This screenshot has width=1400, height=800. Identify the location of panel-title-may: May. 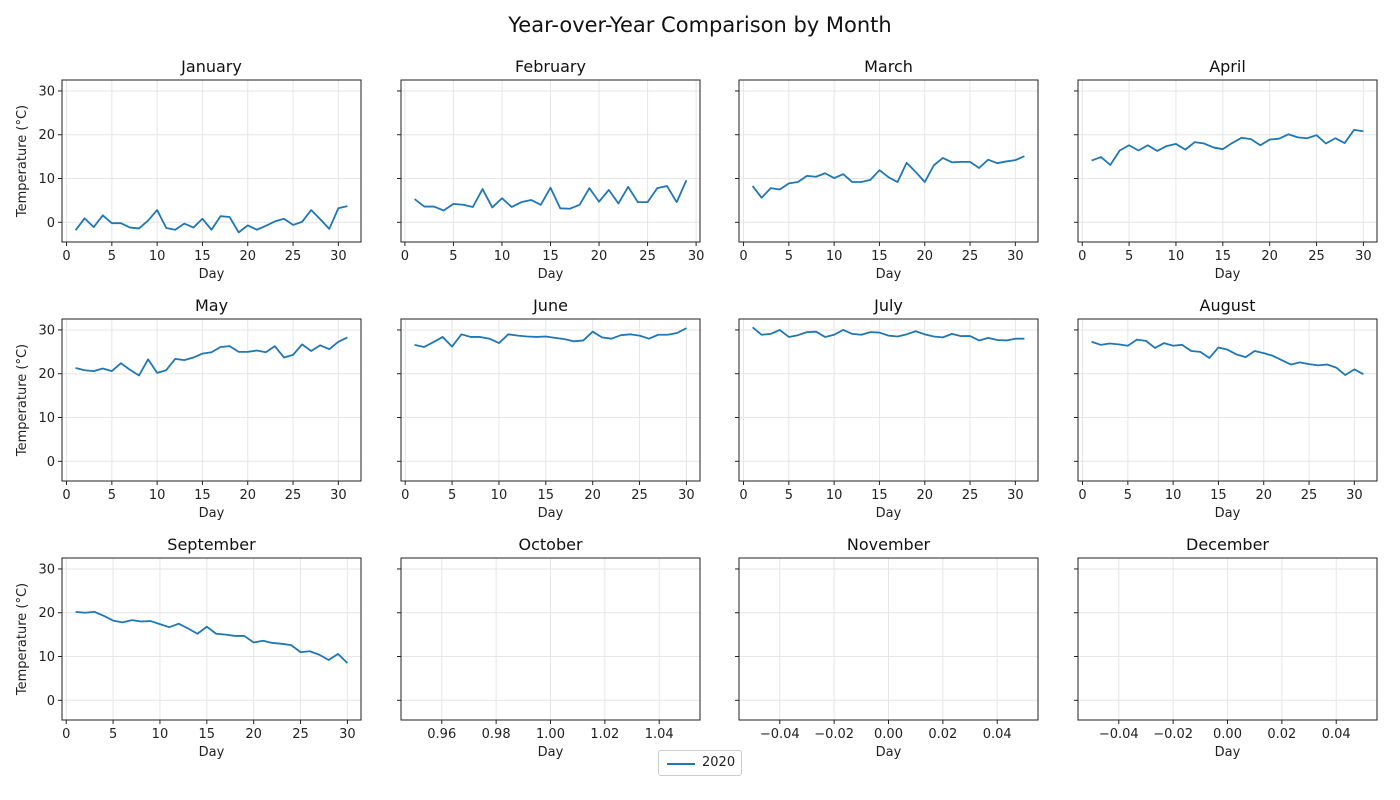
(211, 305).